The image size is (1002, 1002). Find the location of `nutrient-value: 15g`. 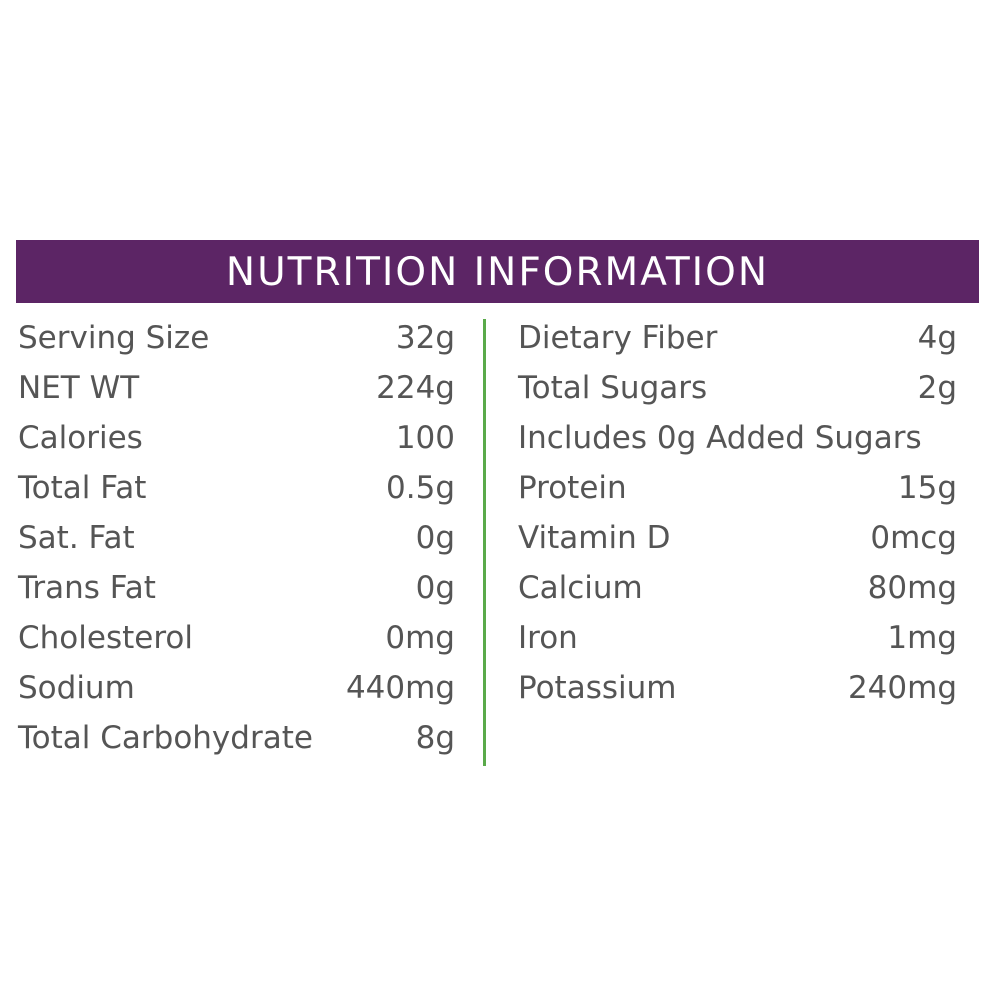

nutrient-value: 15g is located at coordinates (927, 488).